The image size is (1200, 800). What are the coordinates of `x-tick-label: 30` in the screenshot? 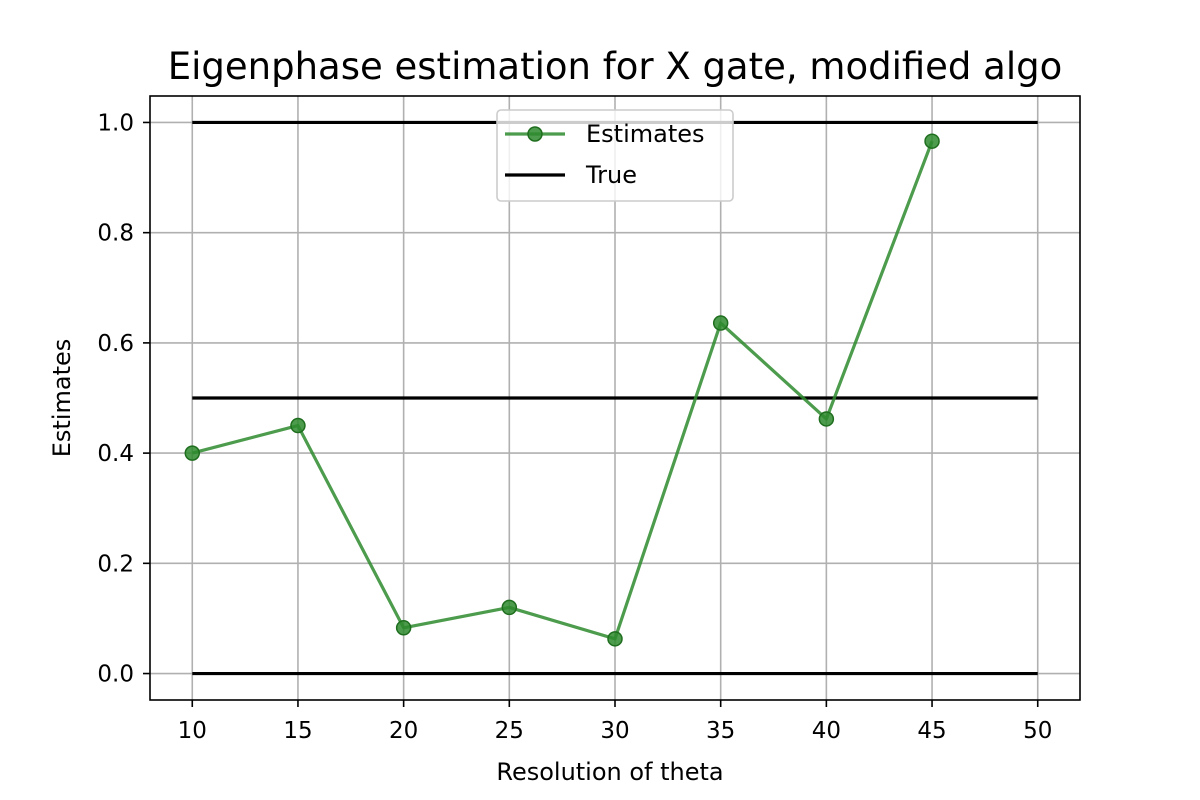 It's located at (614, 731).